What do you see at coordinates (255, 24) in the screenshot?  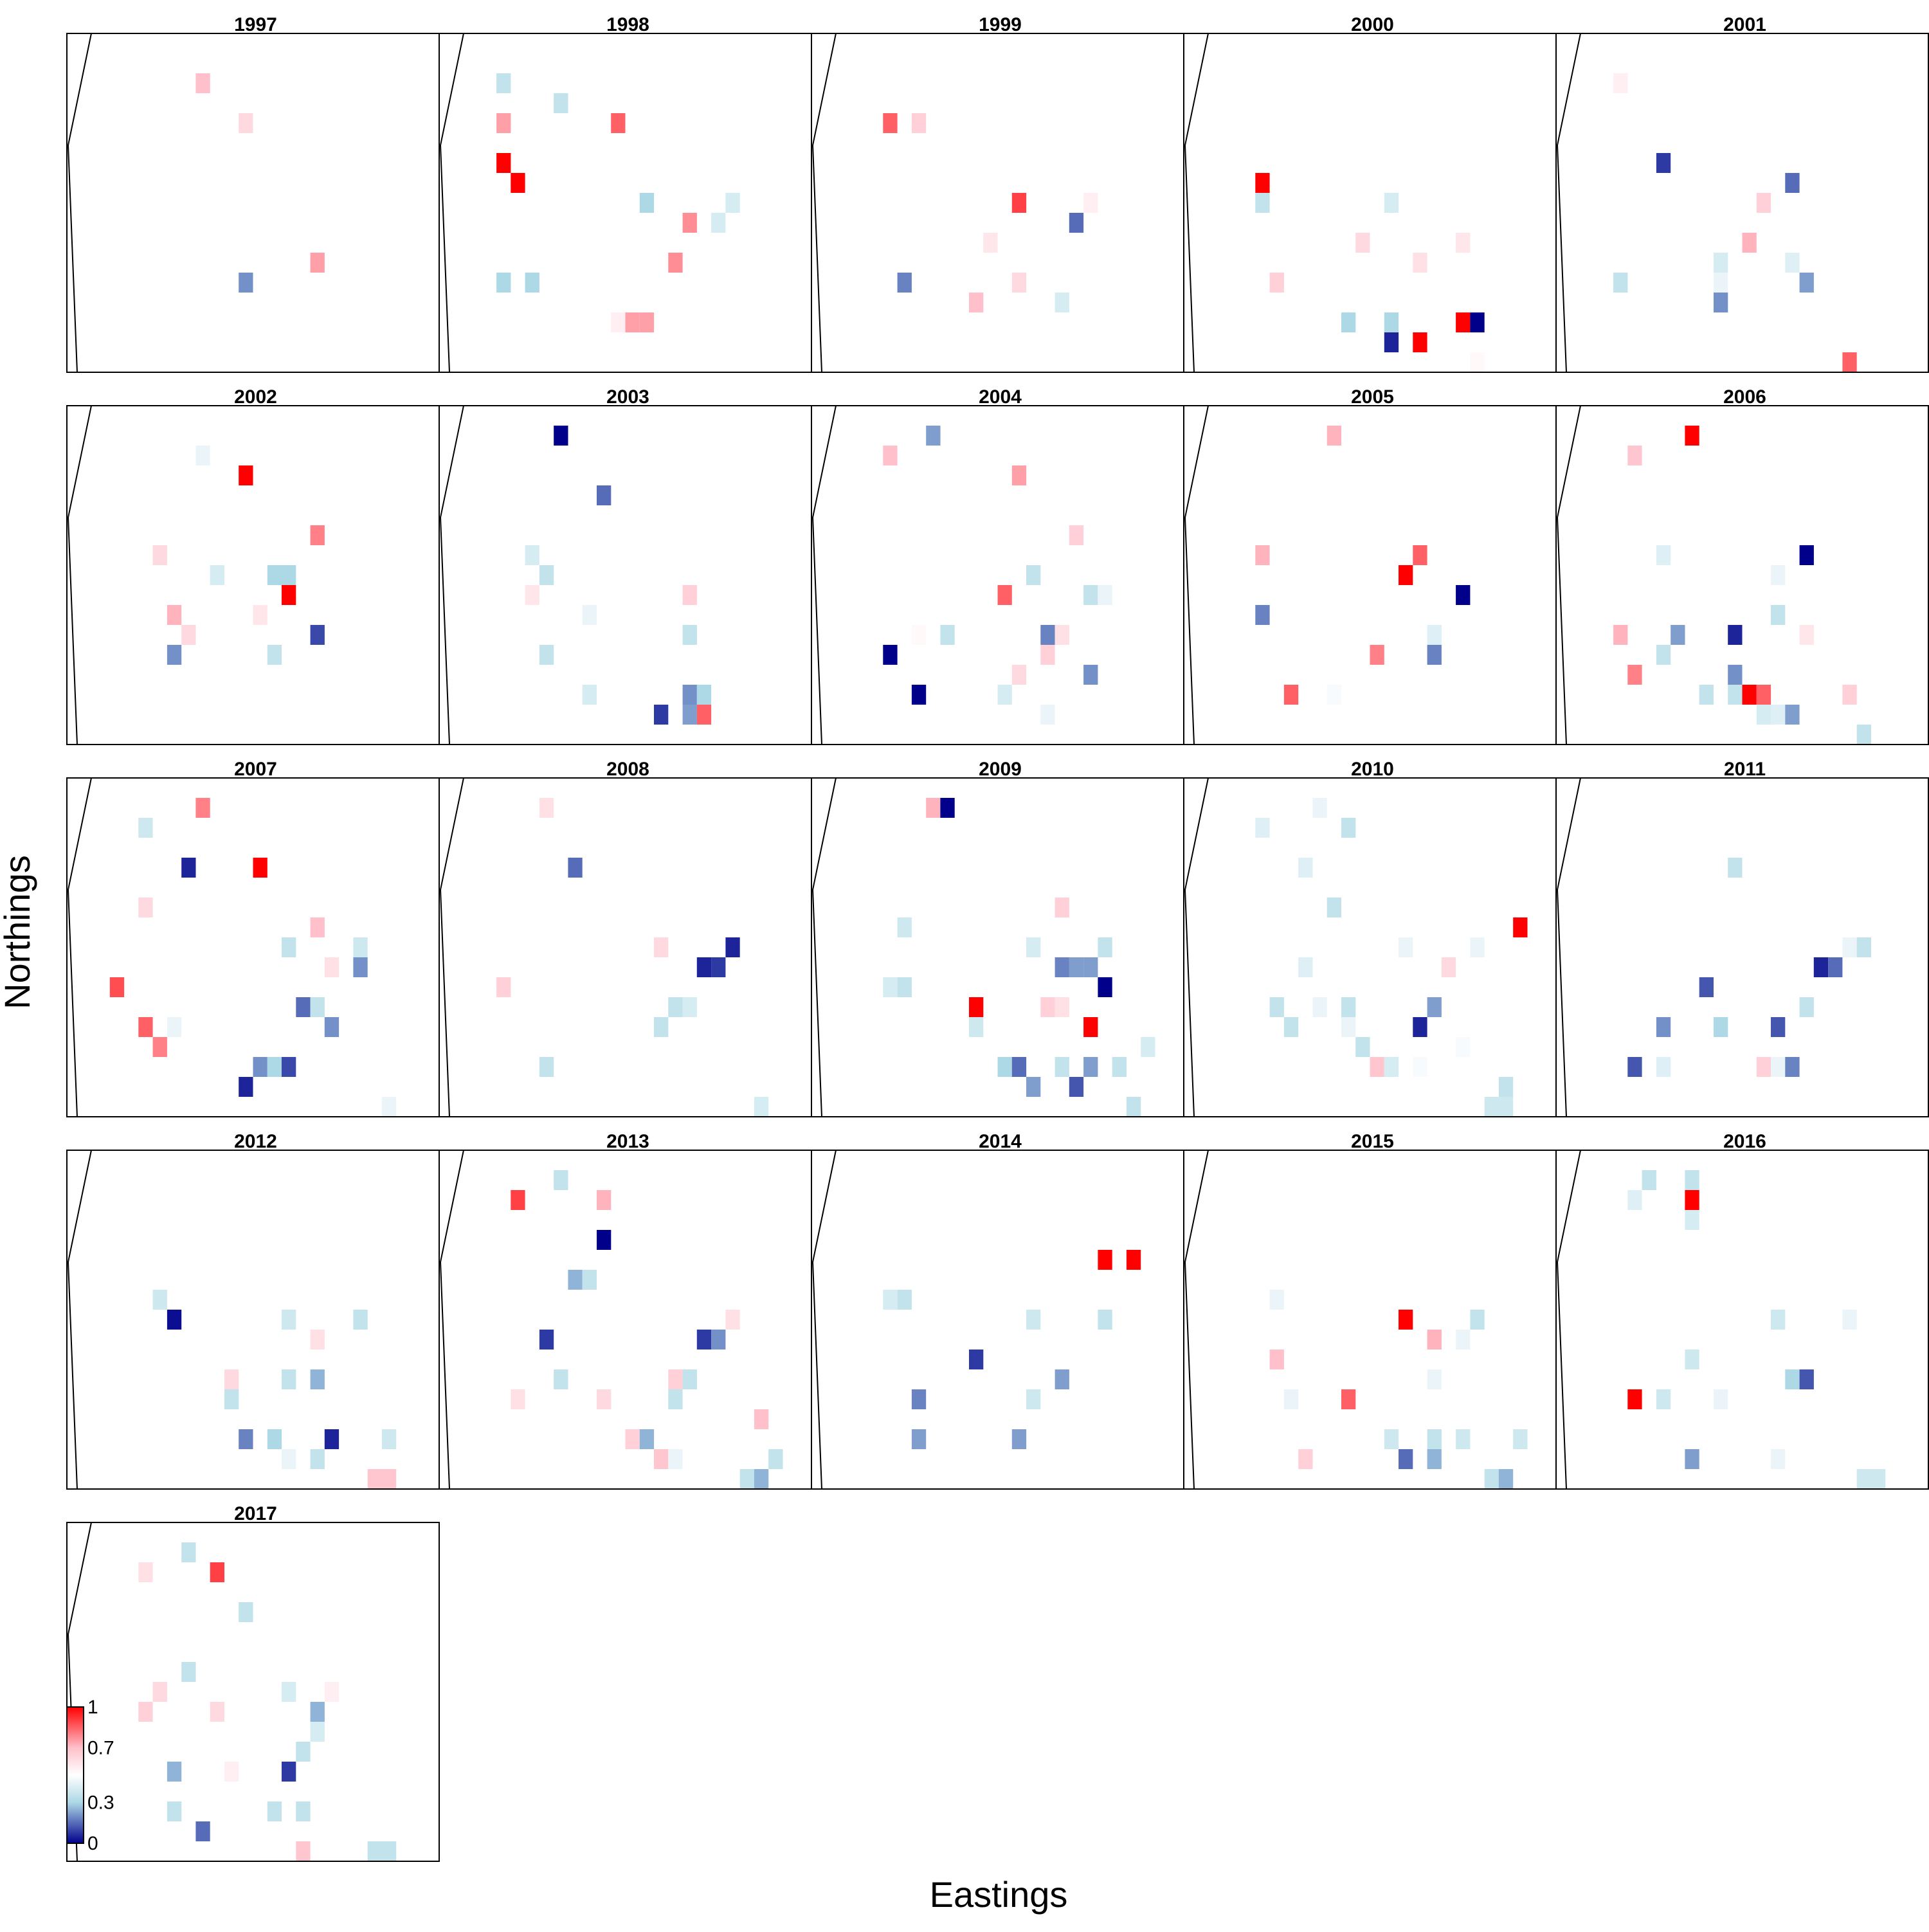 I see `panel-title-1997: 1997` at bounding box center [255, 24].